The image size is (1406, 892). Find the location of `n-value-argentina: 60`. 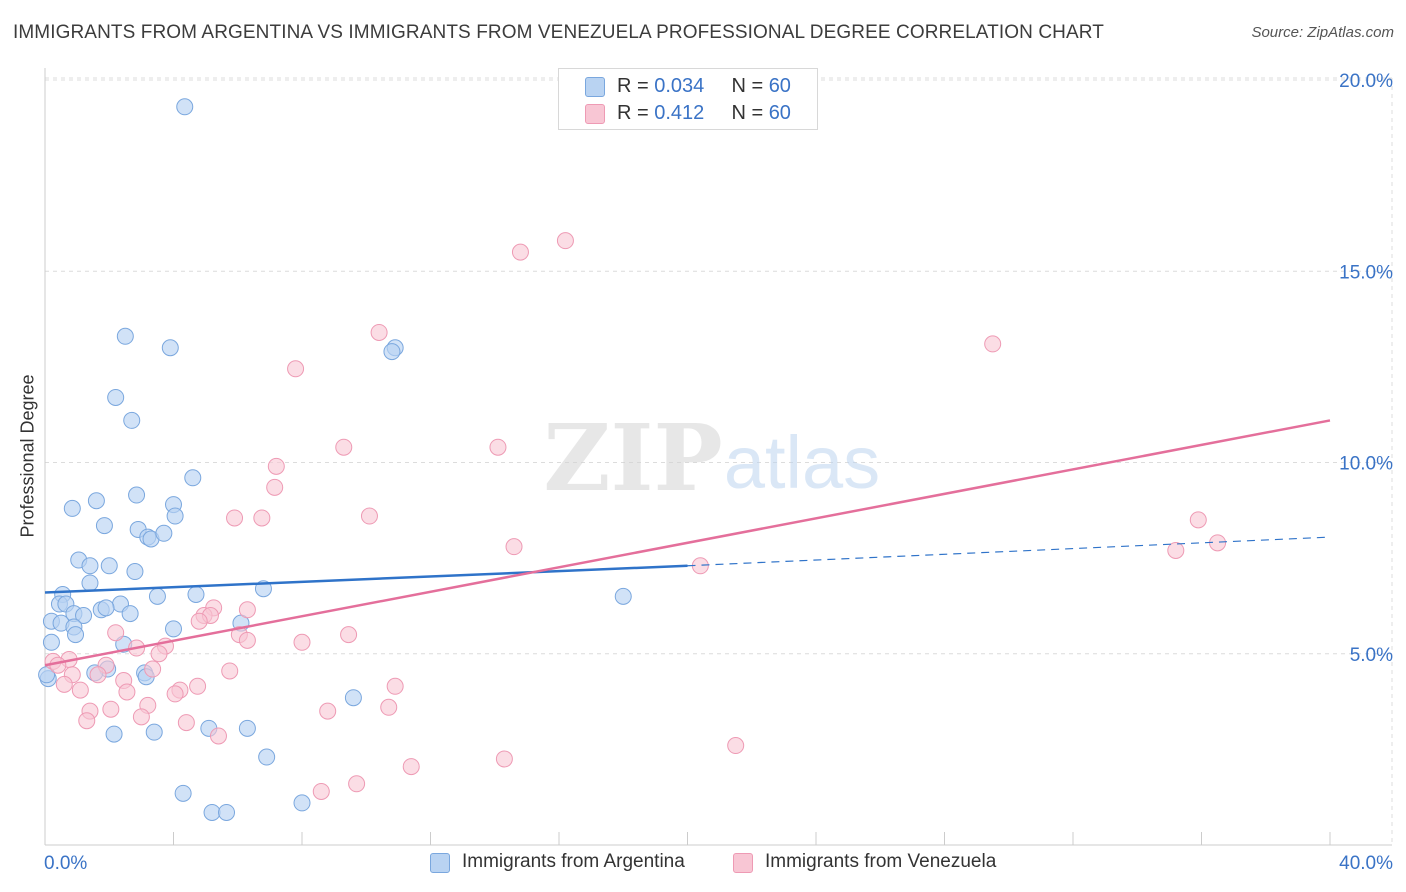

n-value-argentina: 60 is located at coordinates (779, 86).